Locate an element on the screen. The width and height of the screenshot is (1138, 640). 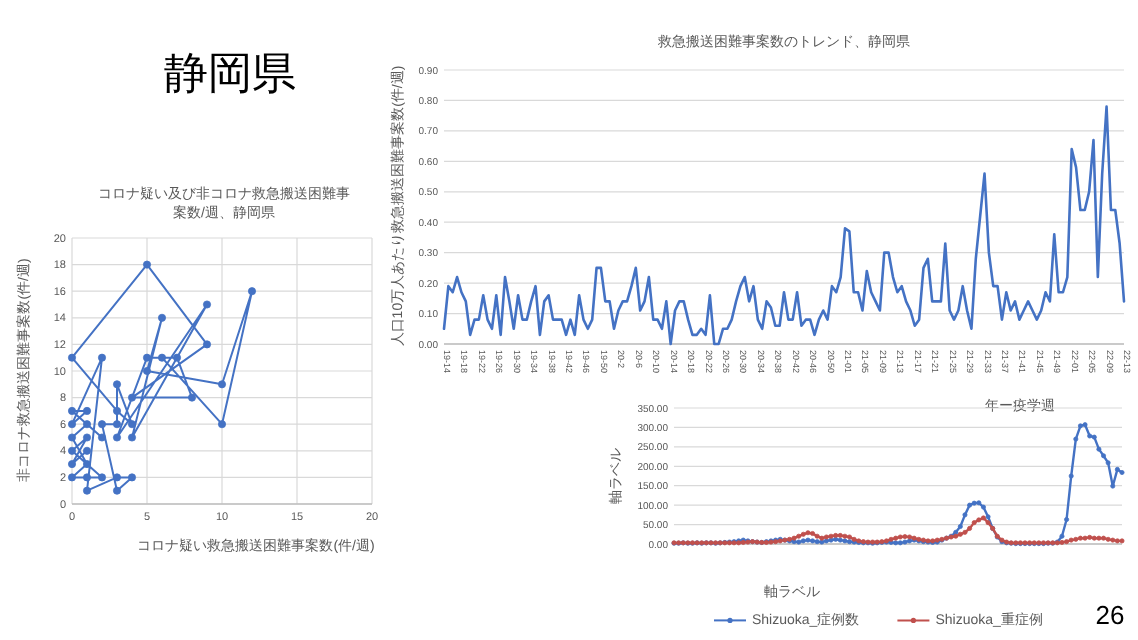
text: 26 is located at coordinates (1110, 615).